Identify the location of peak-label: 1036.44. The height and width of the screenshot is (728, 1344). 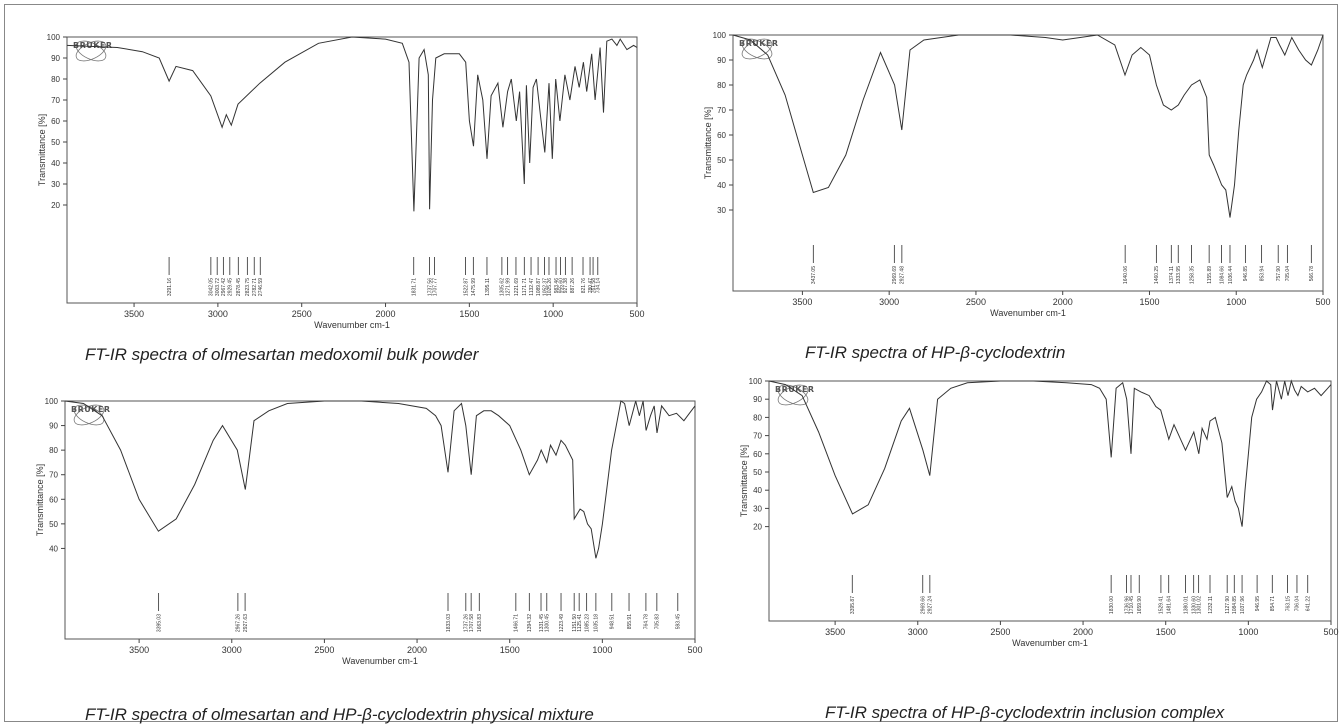
(1231, 275).